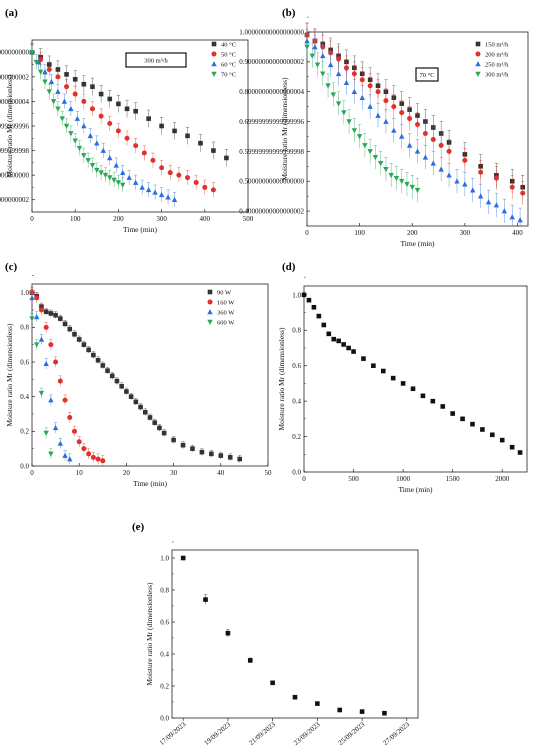  I want to click on y-tick-label: 0.50000000000000000, so click(271, 182).